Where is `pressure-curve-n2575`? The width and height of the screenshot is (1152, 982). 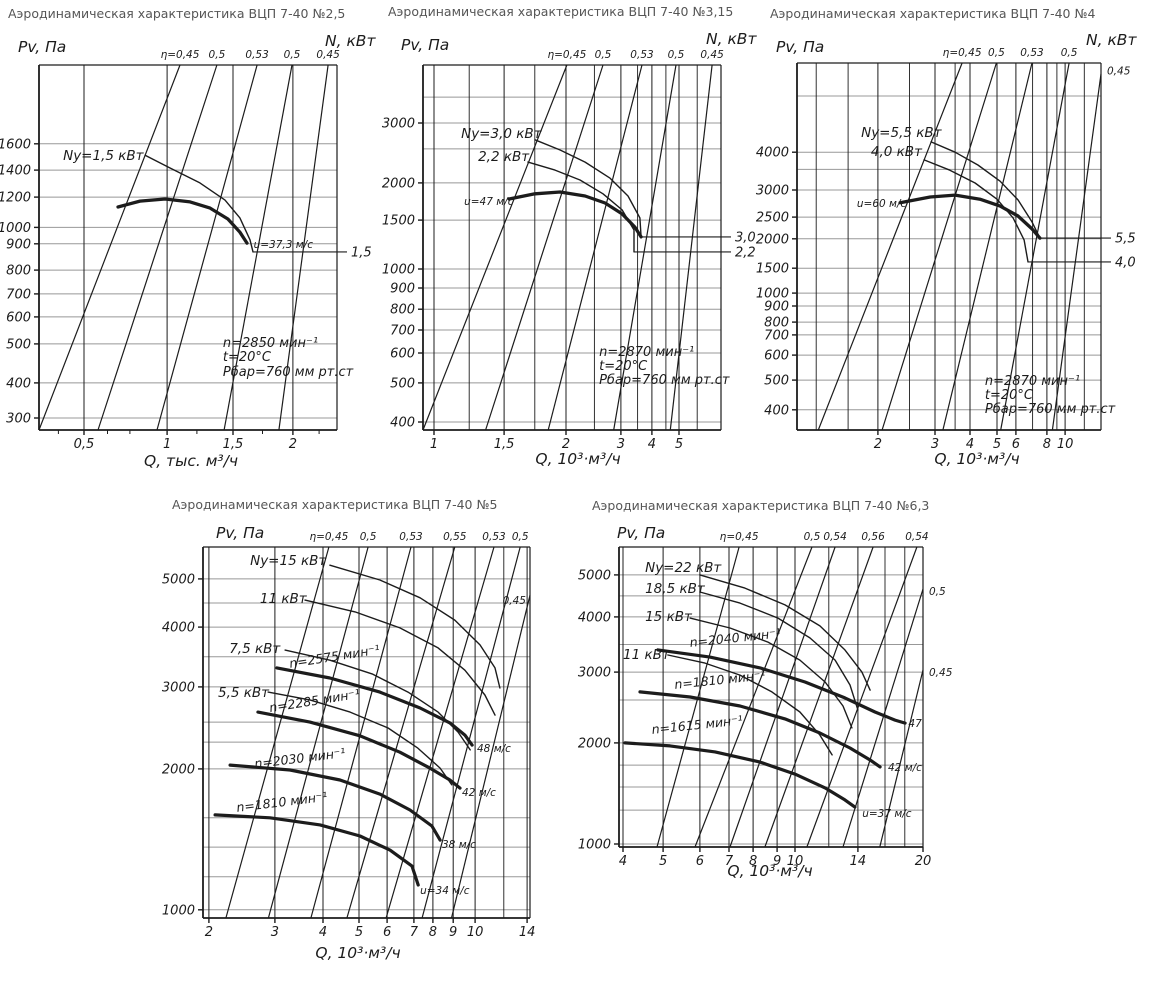 pressure-curve-n2575 is located at coordinates (374, 706).